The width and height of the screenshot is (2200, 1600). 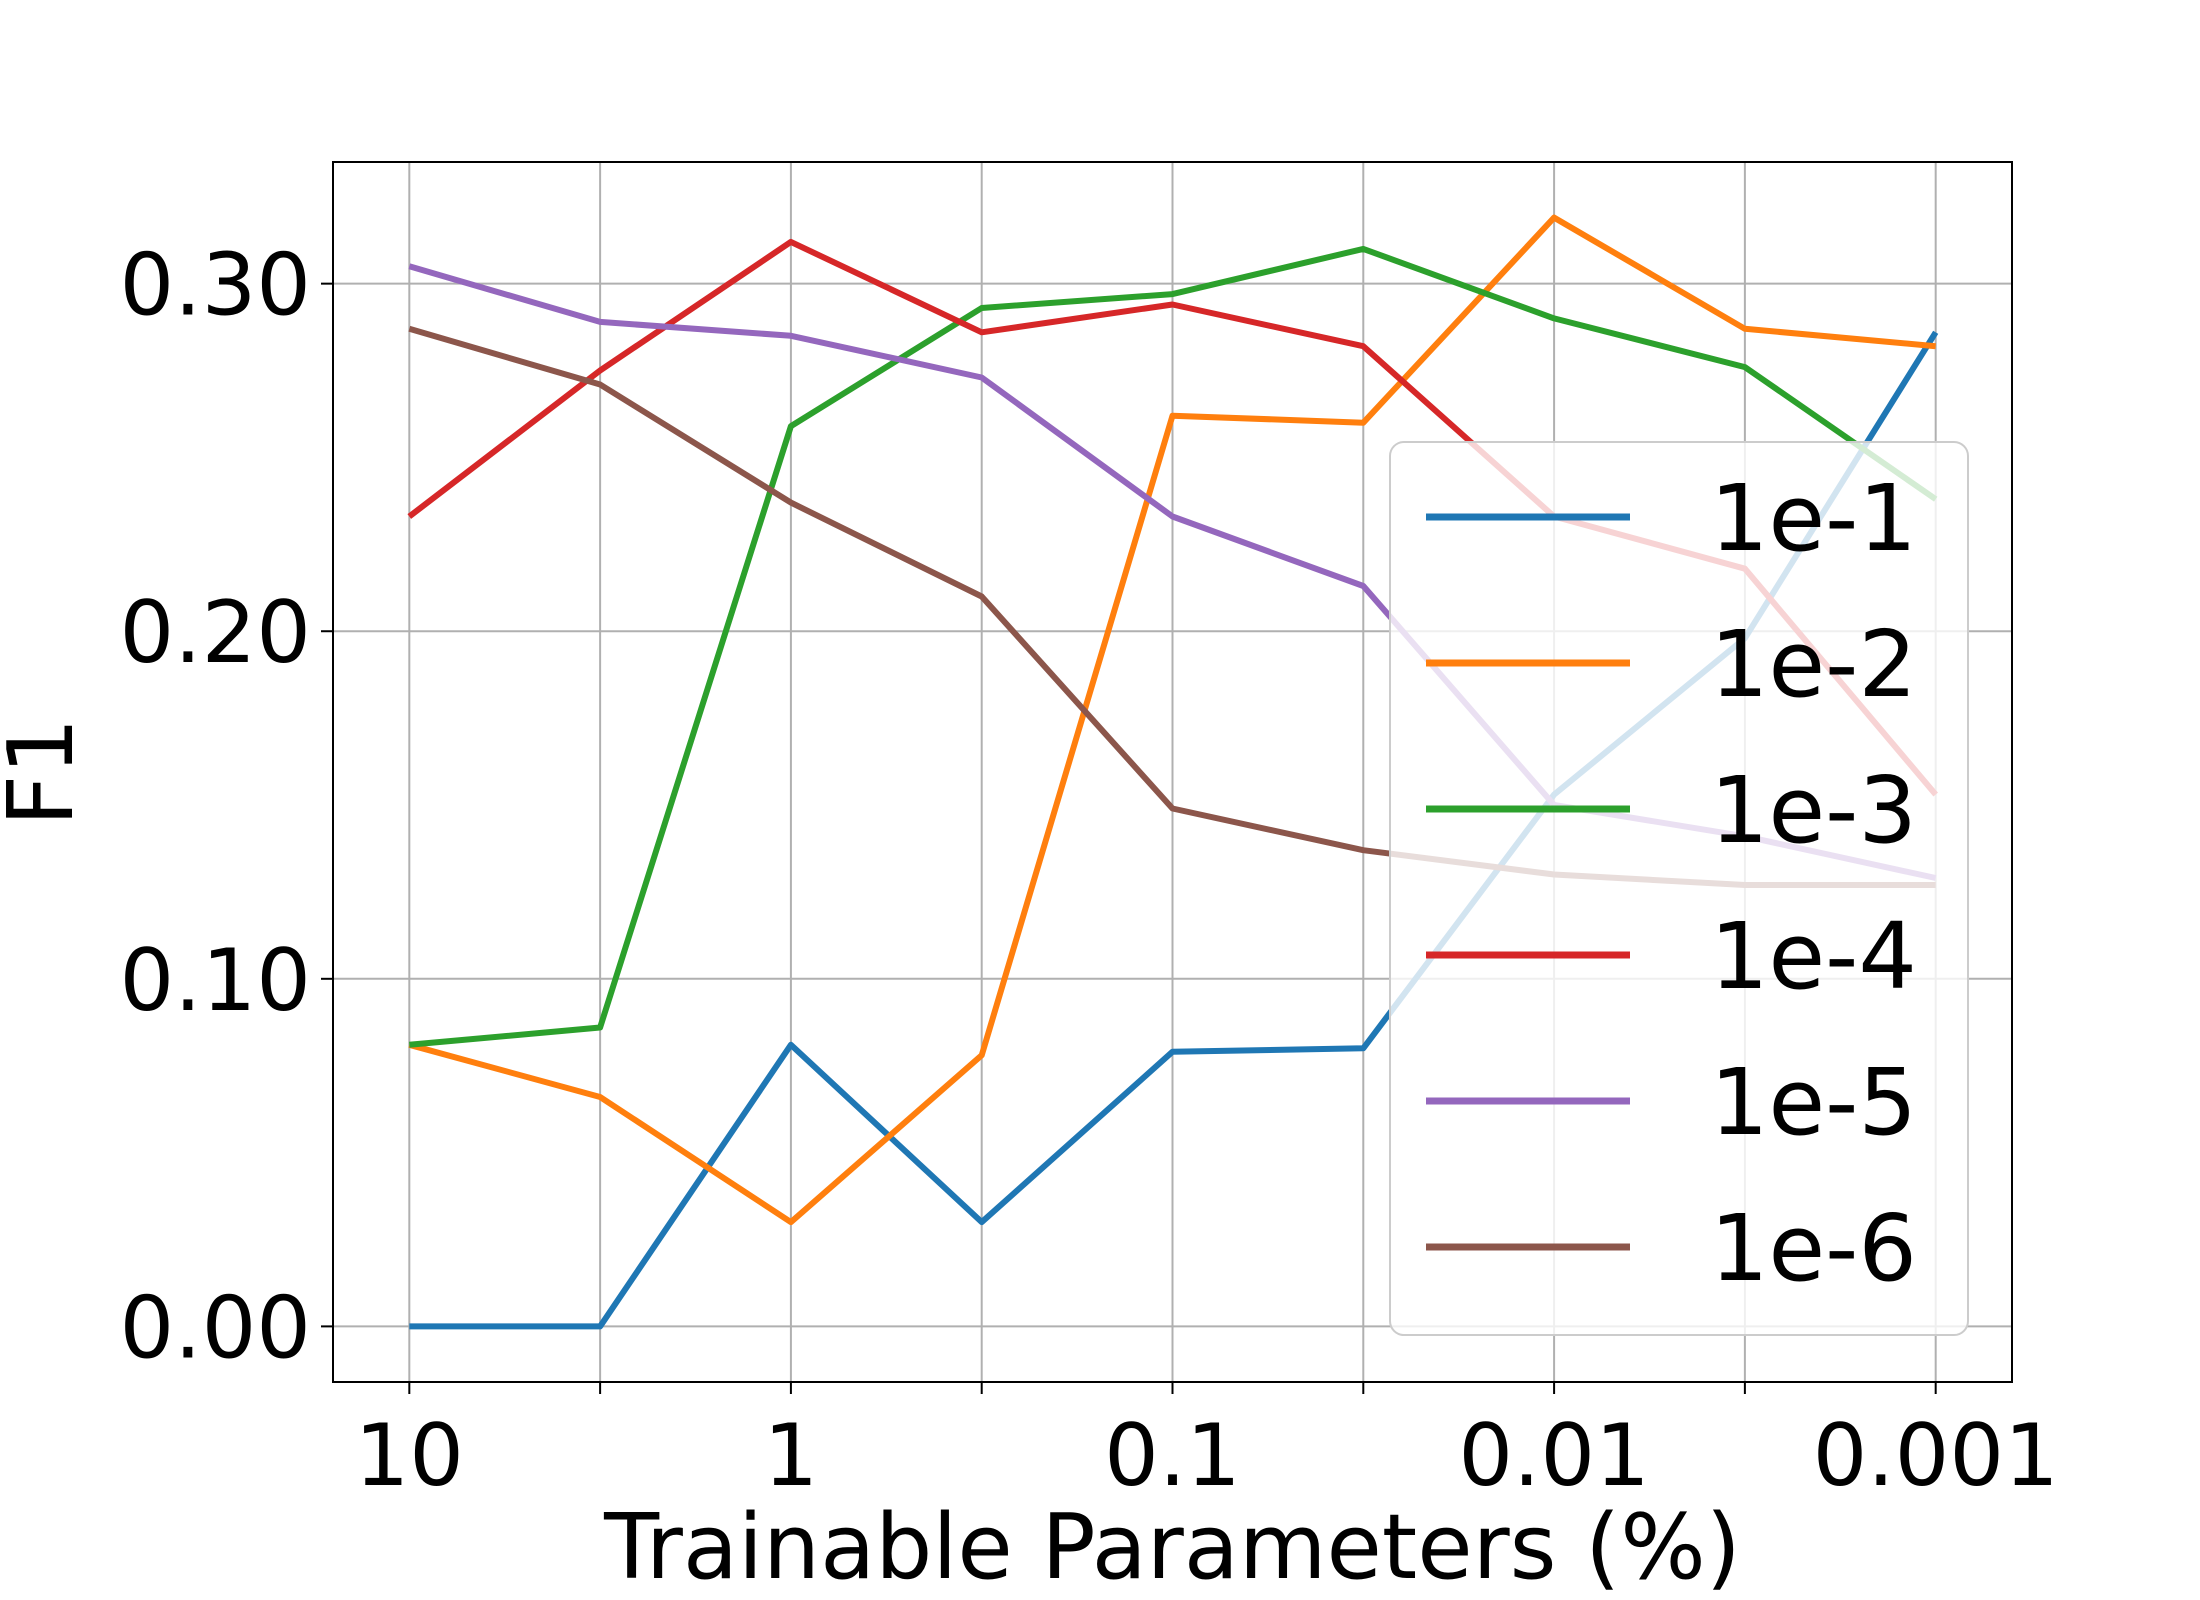 What do you see at coordinates (1172, 1547) in the screenshot?
I see `x-axis-label: Trainable Parameters (%)` at bounding box center [1172, 1547].